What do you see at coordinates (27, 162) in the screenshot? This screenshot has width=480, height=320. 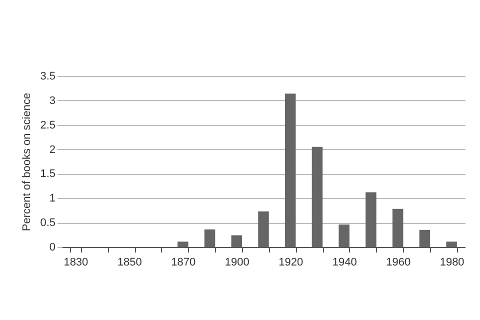 I see `y-axis-title: Percent of books on science` at bounding box center [27, 162].